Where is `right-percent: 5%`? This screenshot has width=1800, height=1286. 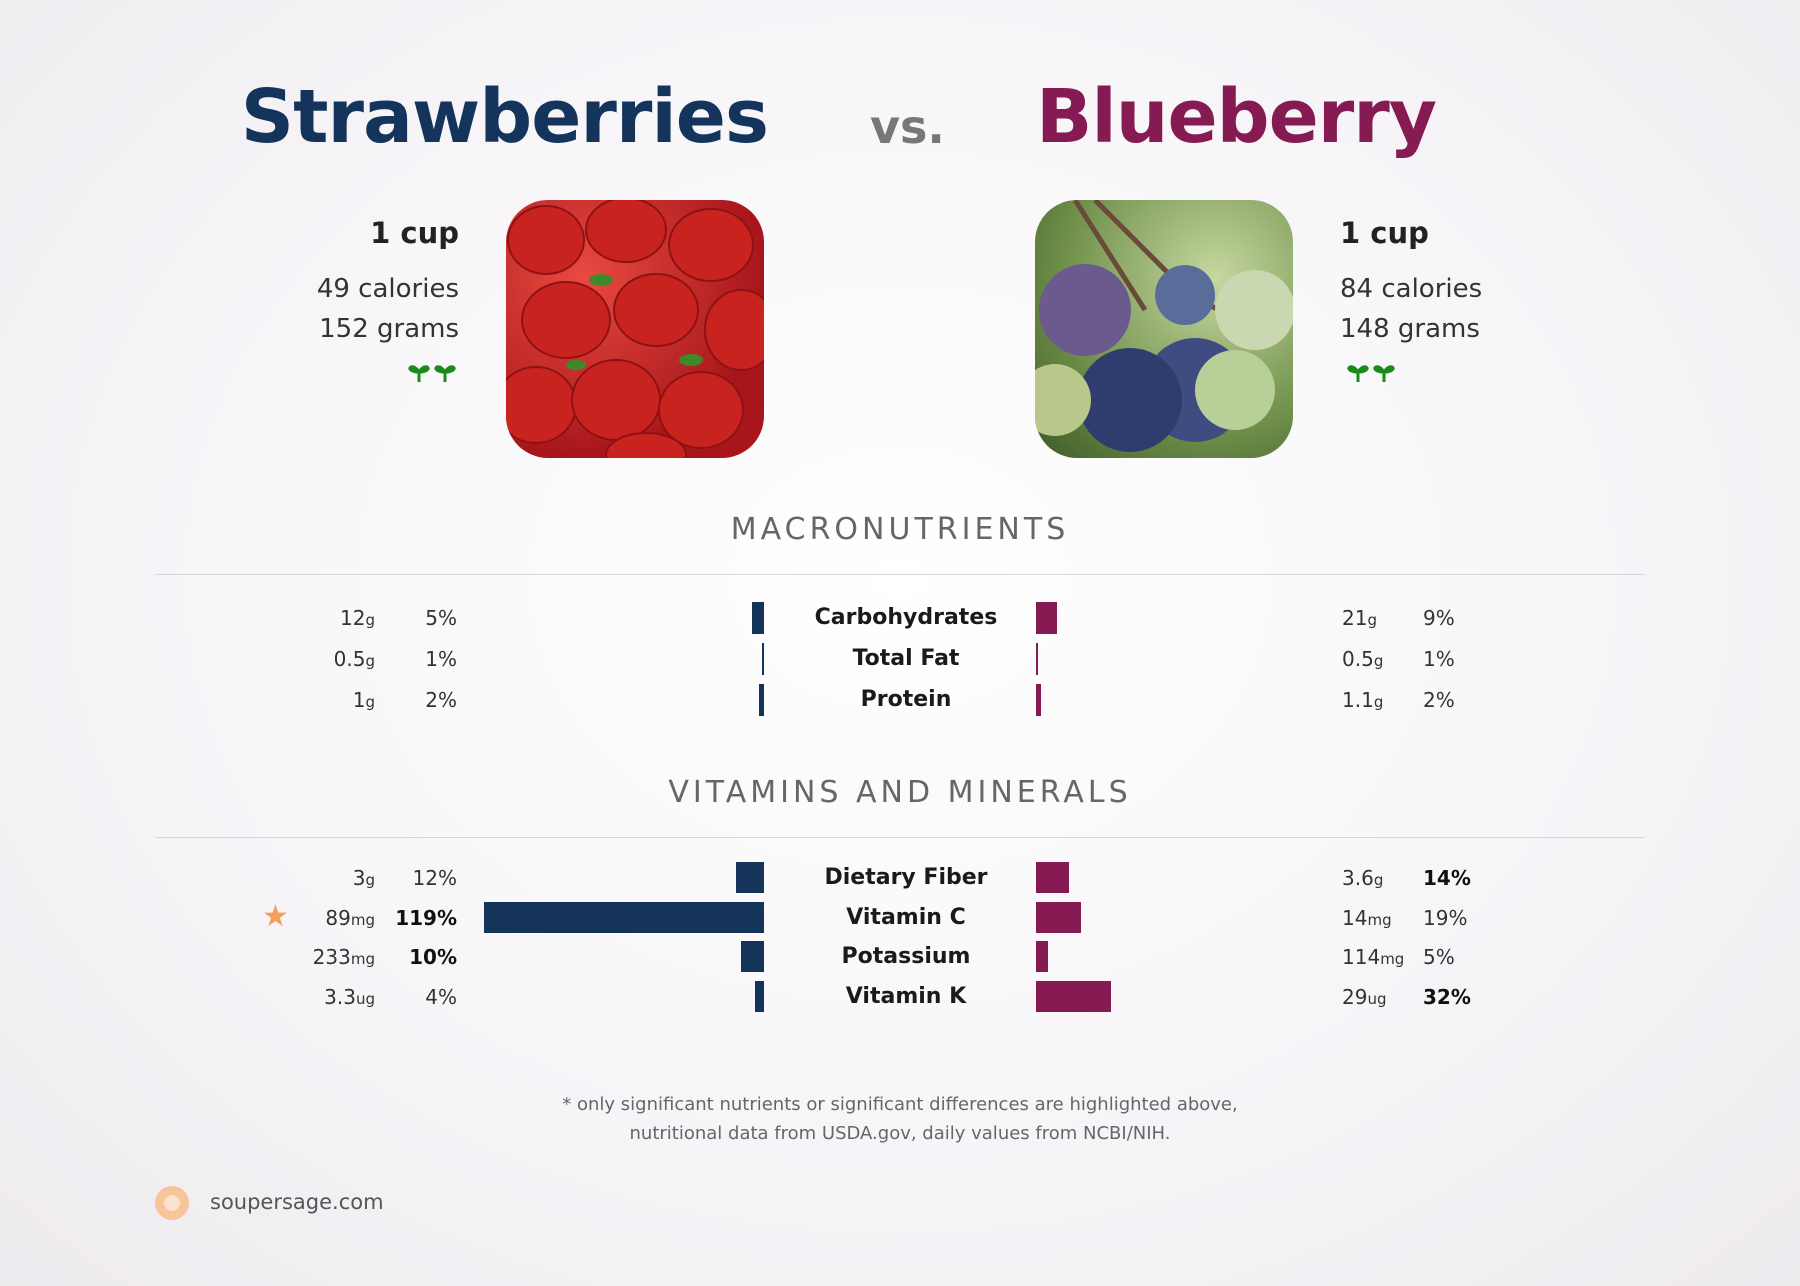
right-percent: 5% is located at coordinates (1439, 957).